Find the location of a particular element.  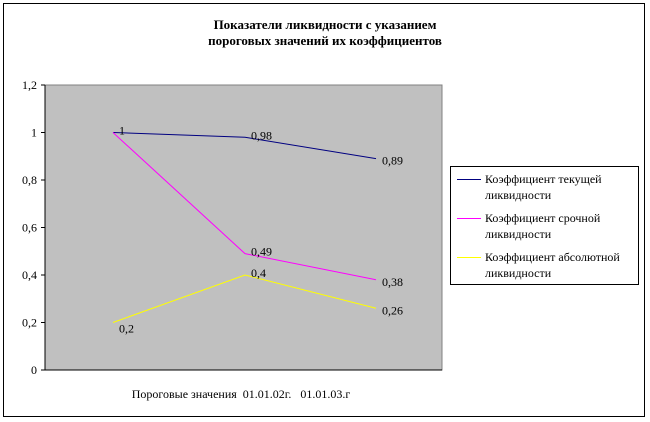

data-label: 0,26 is located at coordinates (392, 310).